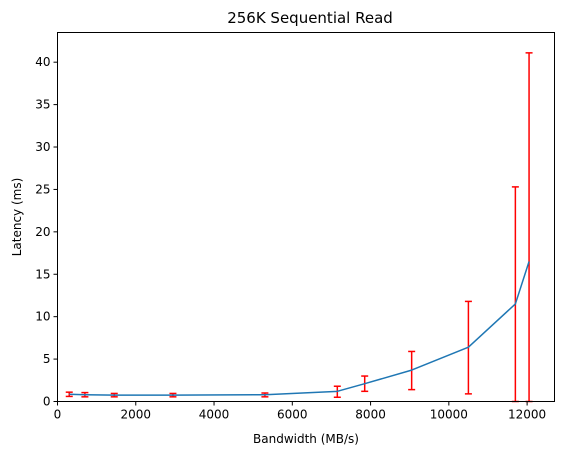  I want to click on x-tick-label: 8000, so click(370, 415).